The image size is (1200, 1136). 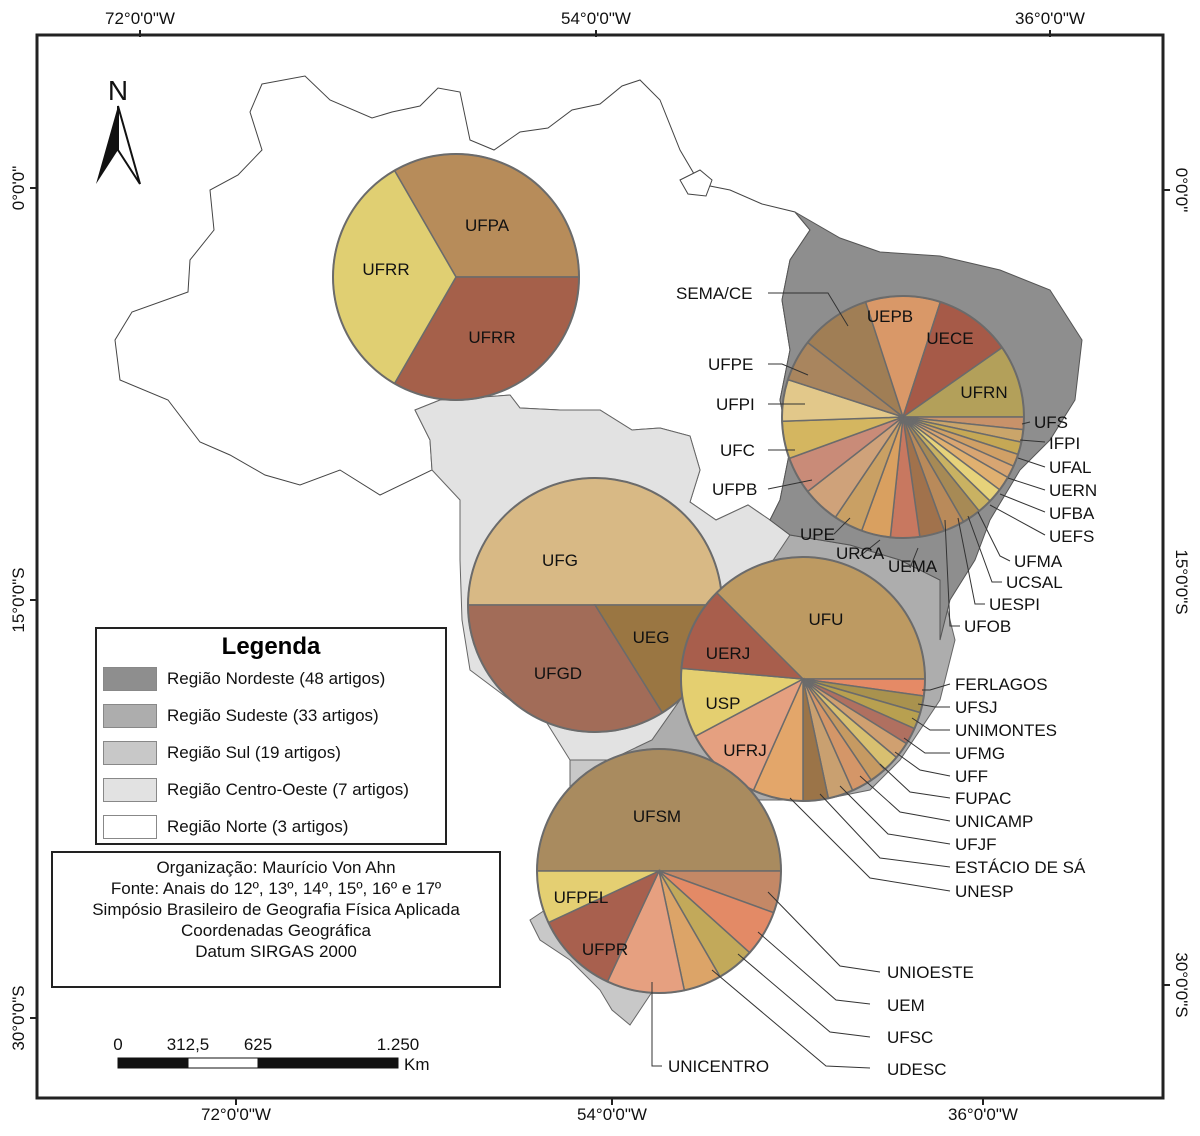 I want to click on sul-leaders, so click(x=766, y=980).